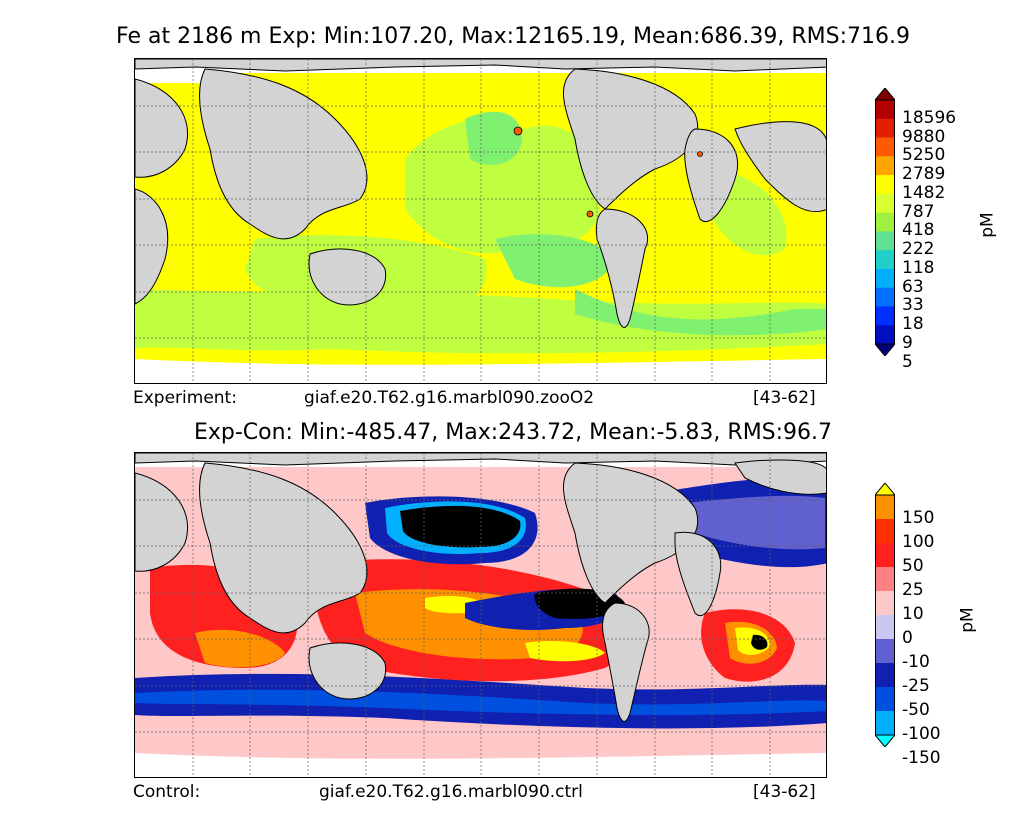 This screenshot has height=832, width=1026. Describe the element at coordinates (924, 192) in the screenshot. I see `experiment-colorbar-tick-label: 1482` at that location.